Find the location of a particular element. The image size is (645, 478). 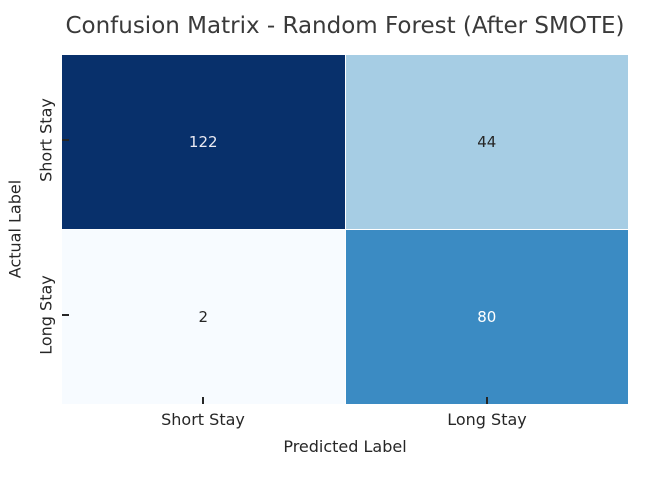

cell-value-long-as-short: 2 is located at coordinates (203, 317).